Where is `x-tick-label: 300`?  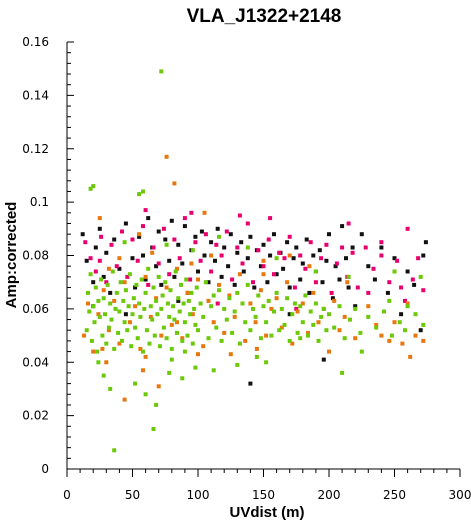 x-tick-label: 300 is located at coordinates (460, 495).